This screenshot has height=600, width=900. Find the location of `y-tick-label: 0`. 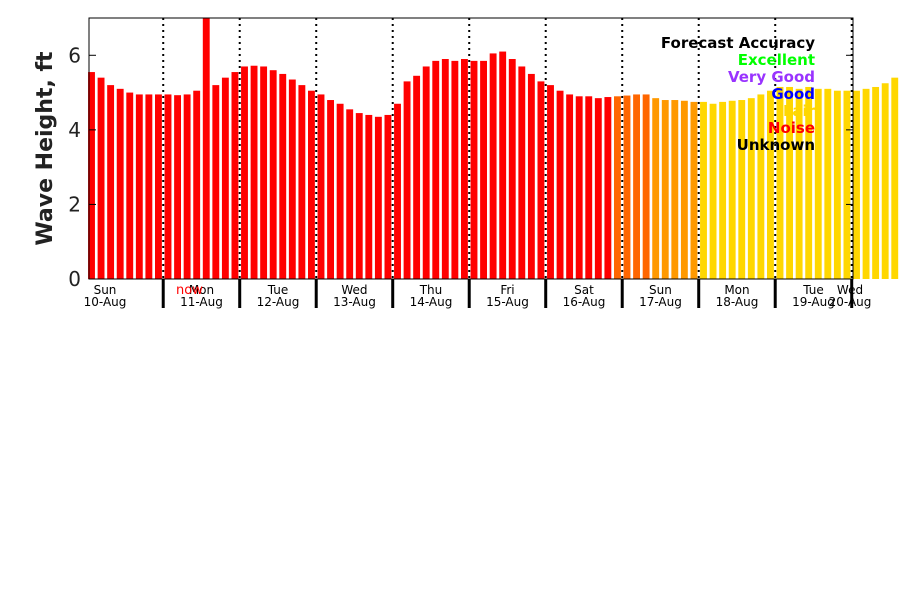

y-tick-label: 0 is located at coordinates (74, 279).